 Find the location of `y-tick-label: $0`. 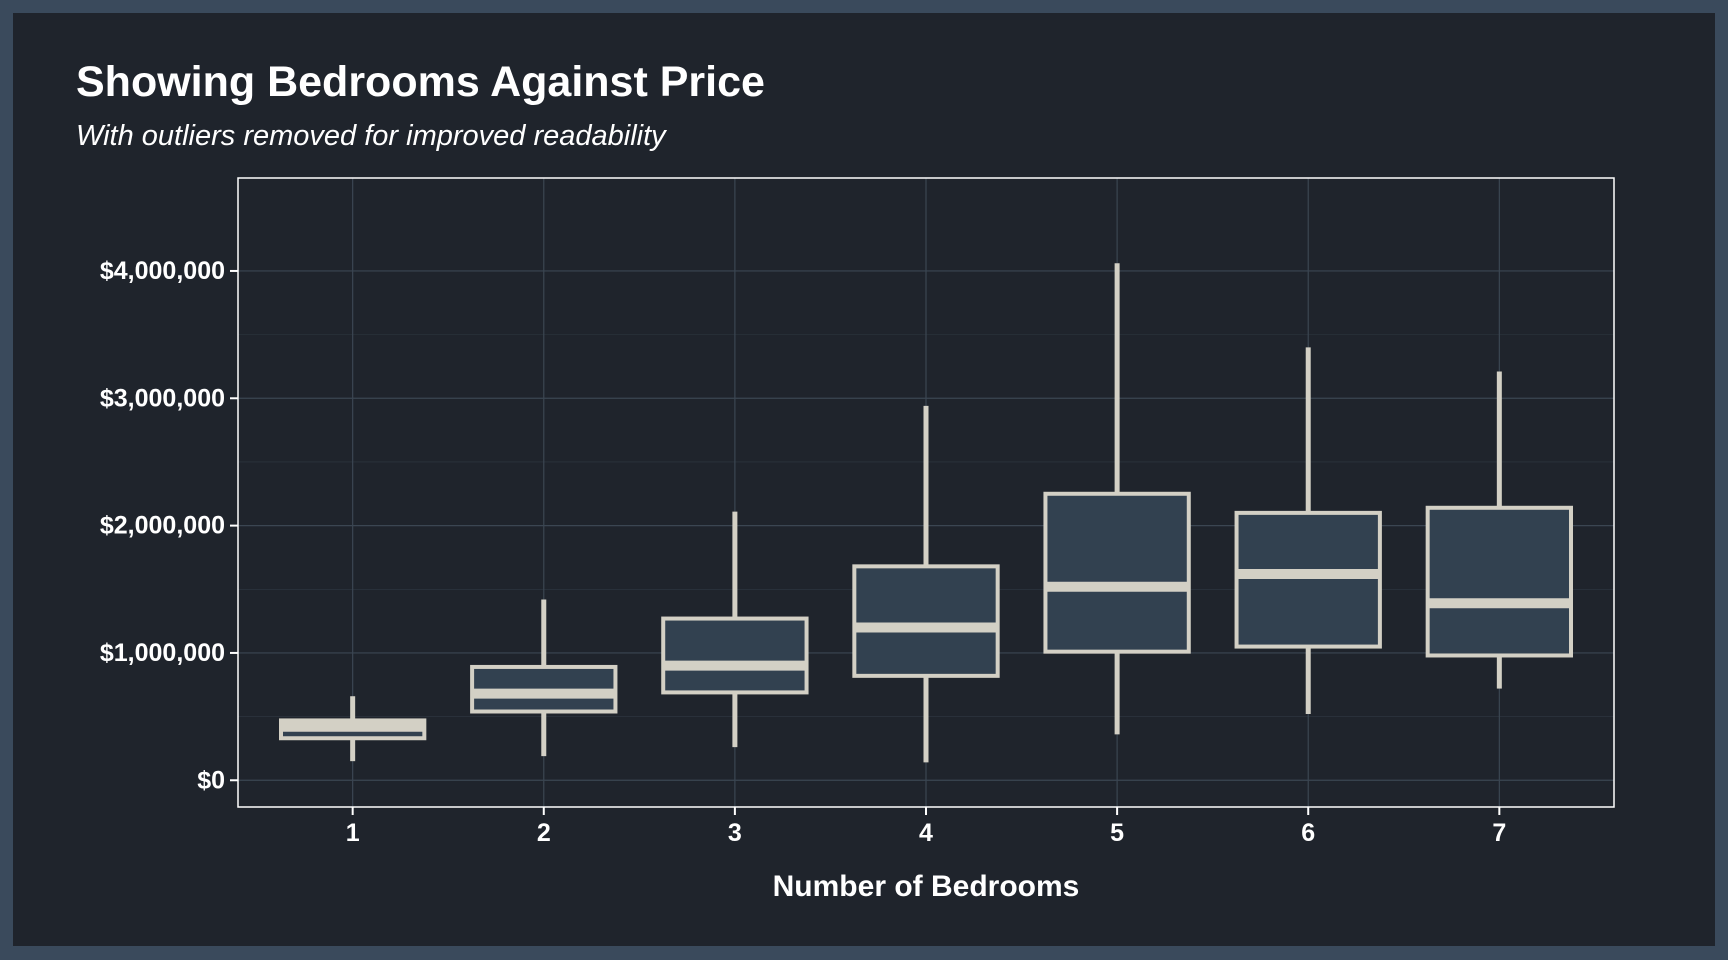

y-tick-label: $0 is located at coordinates (211, 780).